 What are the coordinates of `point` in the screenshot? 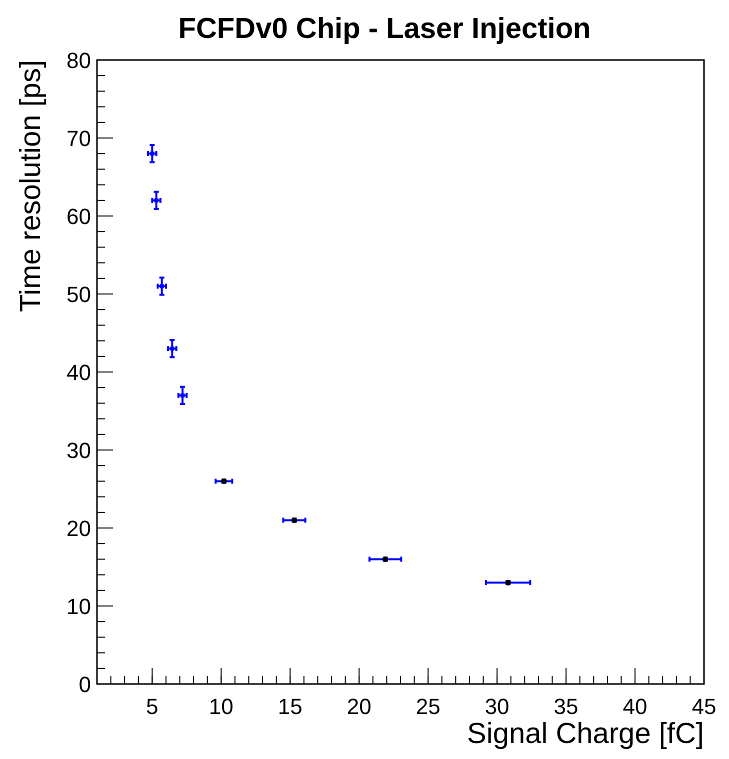 It's located at (182, 395).